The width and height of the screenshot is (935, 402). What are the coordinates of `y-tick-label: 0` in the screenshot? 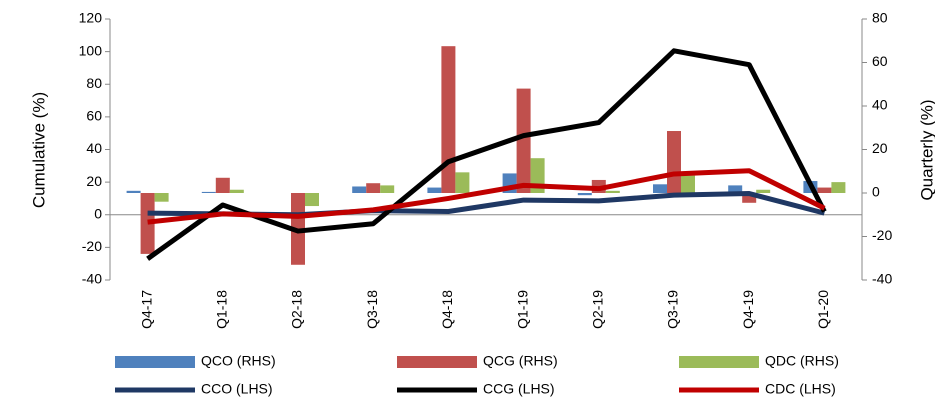 It's located at (98, 213).